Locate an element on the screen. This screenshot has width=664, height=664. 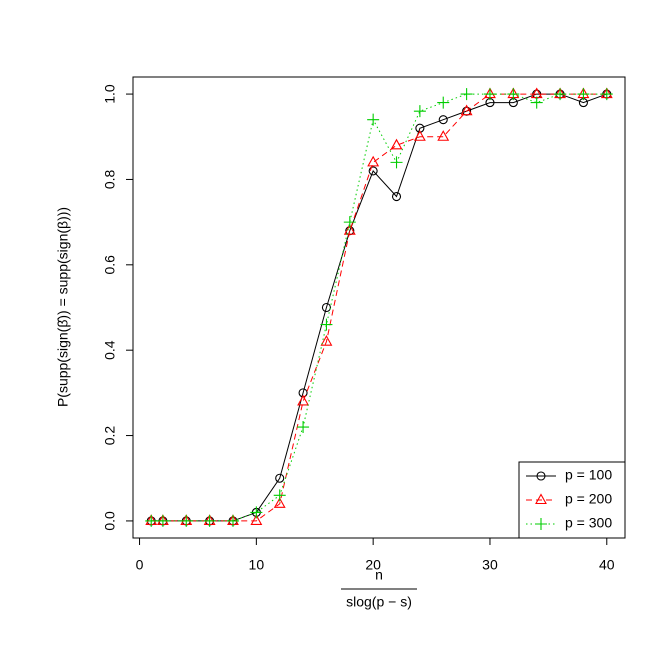
legend-label: p = 300 is located at coordinates (588, 523).